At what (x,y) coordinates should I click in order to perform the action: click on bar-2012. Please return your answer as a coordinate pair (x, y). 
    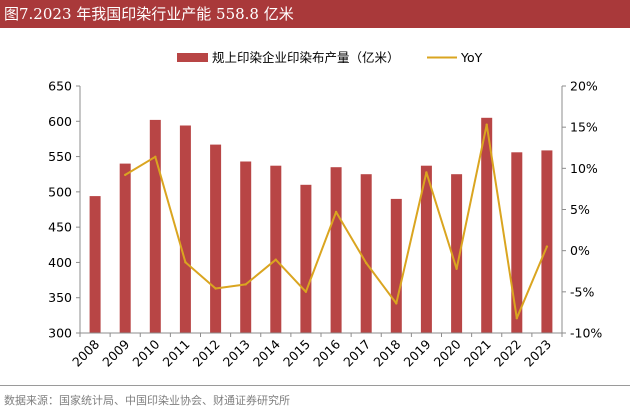
    Looking at the image, I should click on (216, 238).